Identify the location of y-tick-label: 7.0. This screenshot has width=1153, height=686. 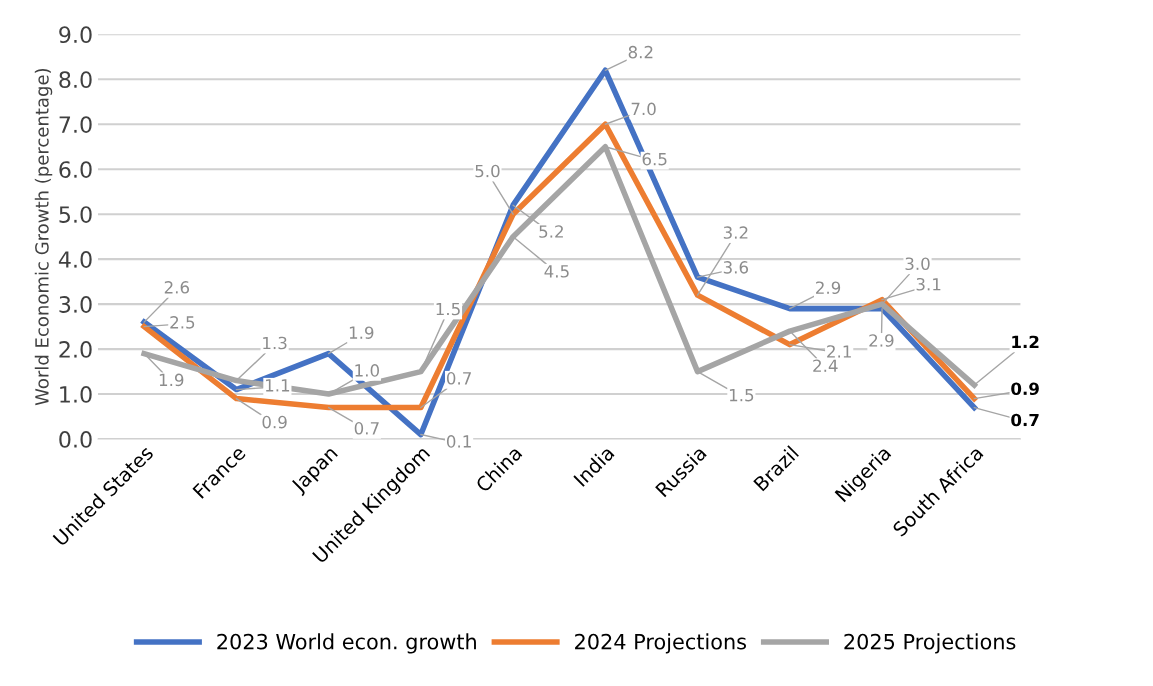
(75, 124).